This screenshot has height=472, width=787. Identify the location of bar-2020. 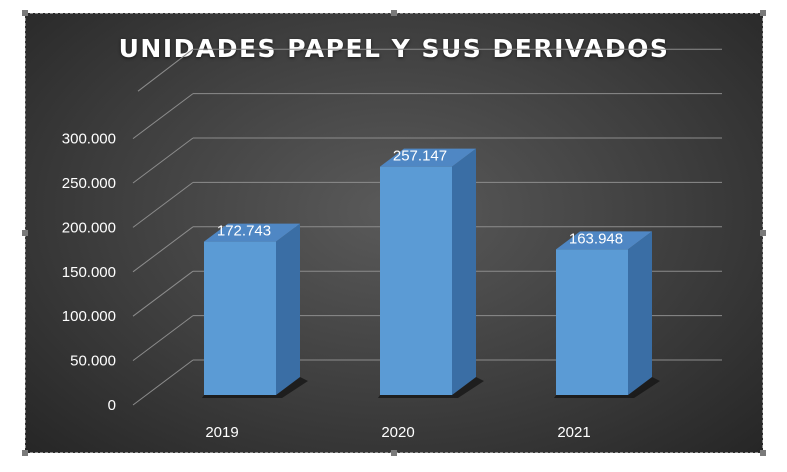
(416, 280).